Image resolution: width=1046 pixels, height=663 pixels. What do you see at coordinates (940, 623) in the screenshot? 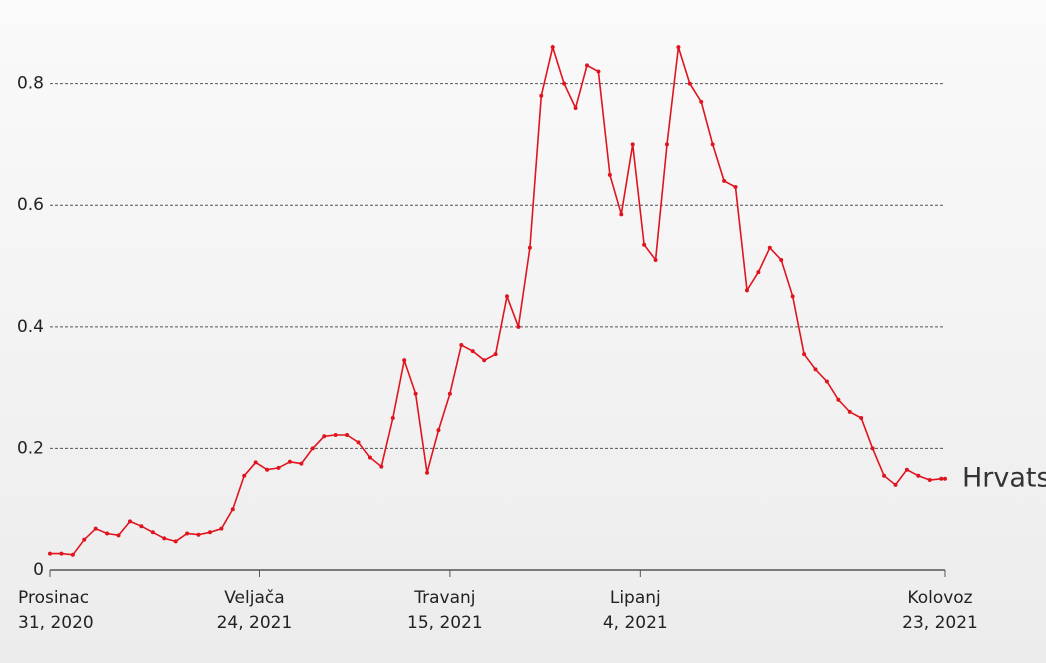
I see `x-tick-label: 23, 2021` at bounding box center [940, 623].